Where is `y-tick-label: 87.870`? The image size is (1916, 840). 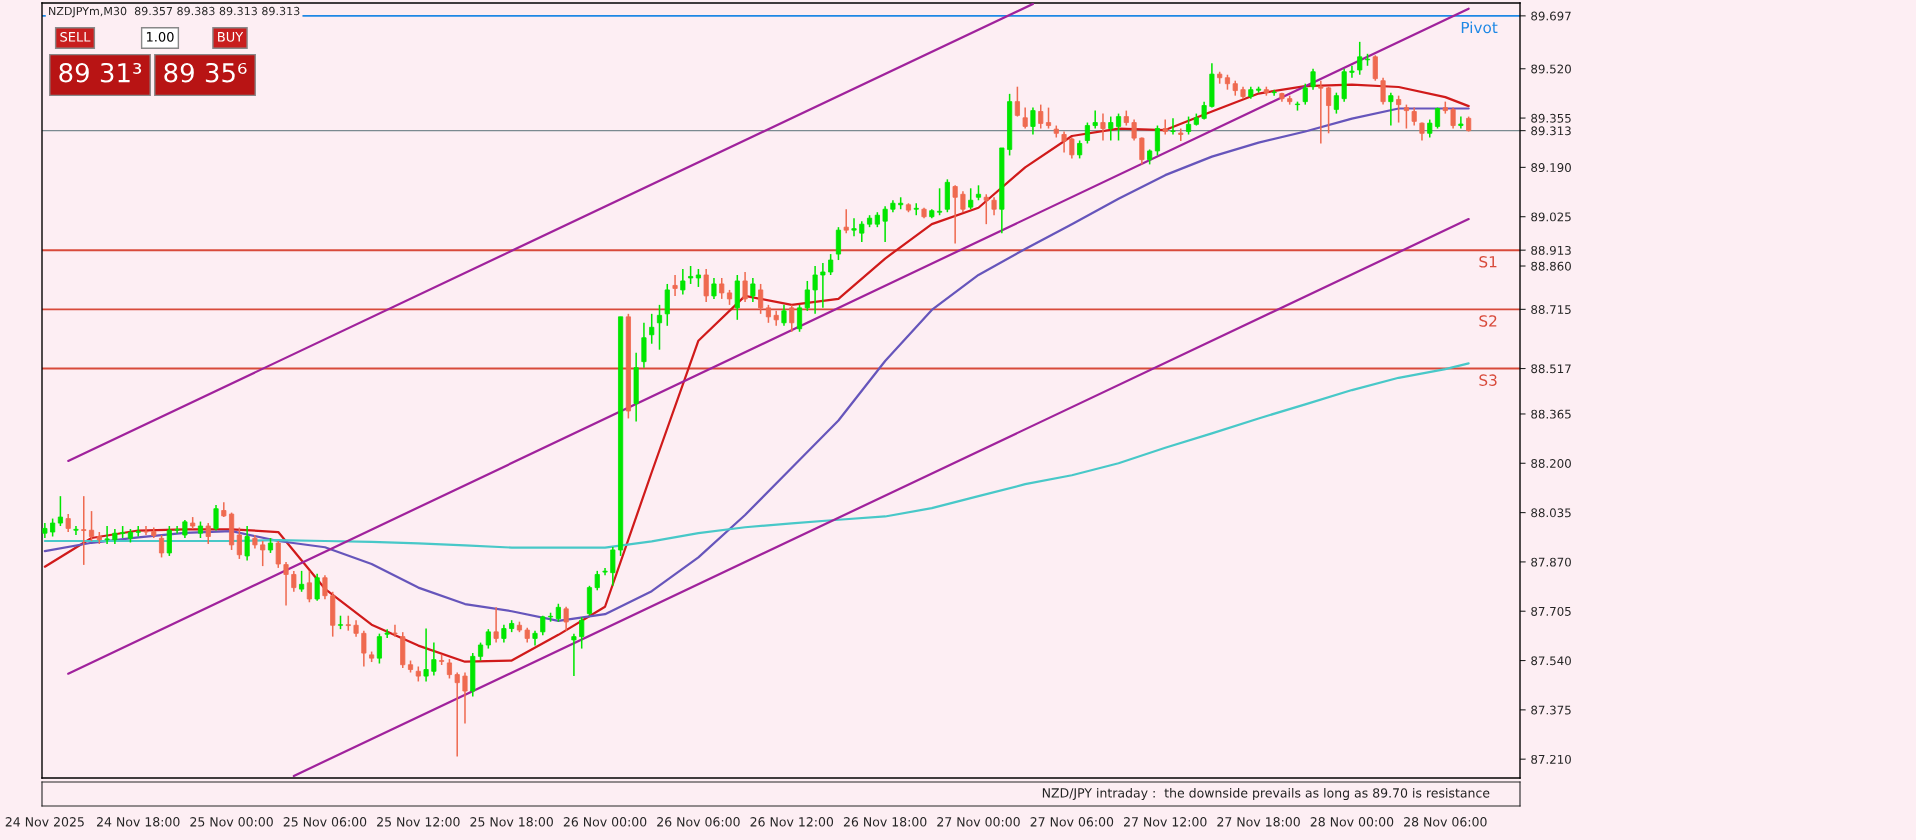
y-tick-label: 87.870 is located at coordinates (1551, 562).